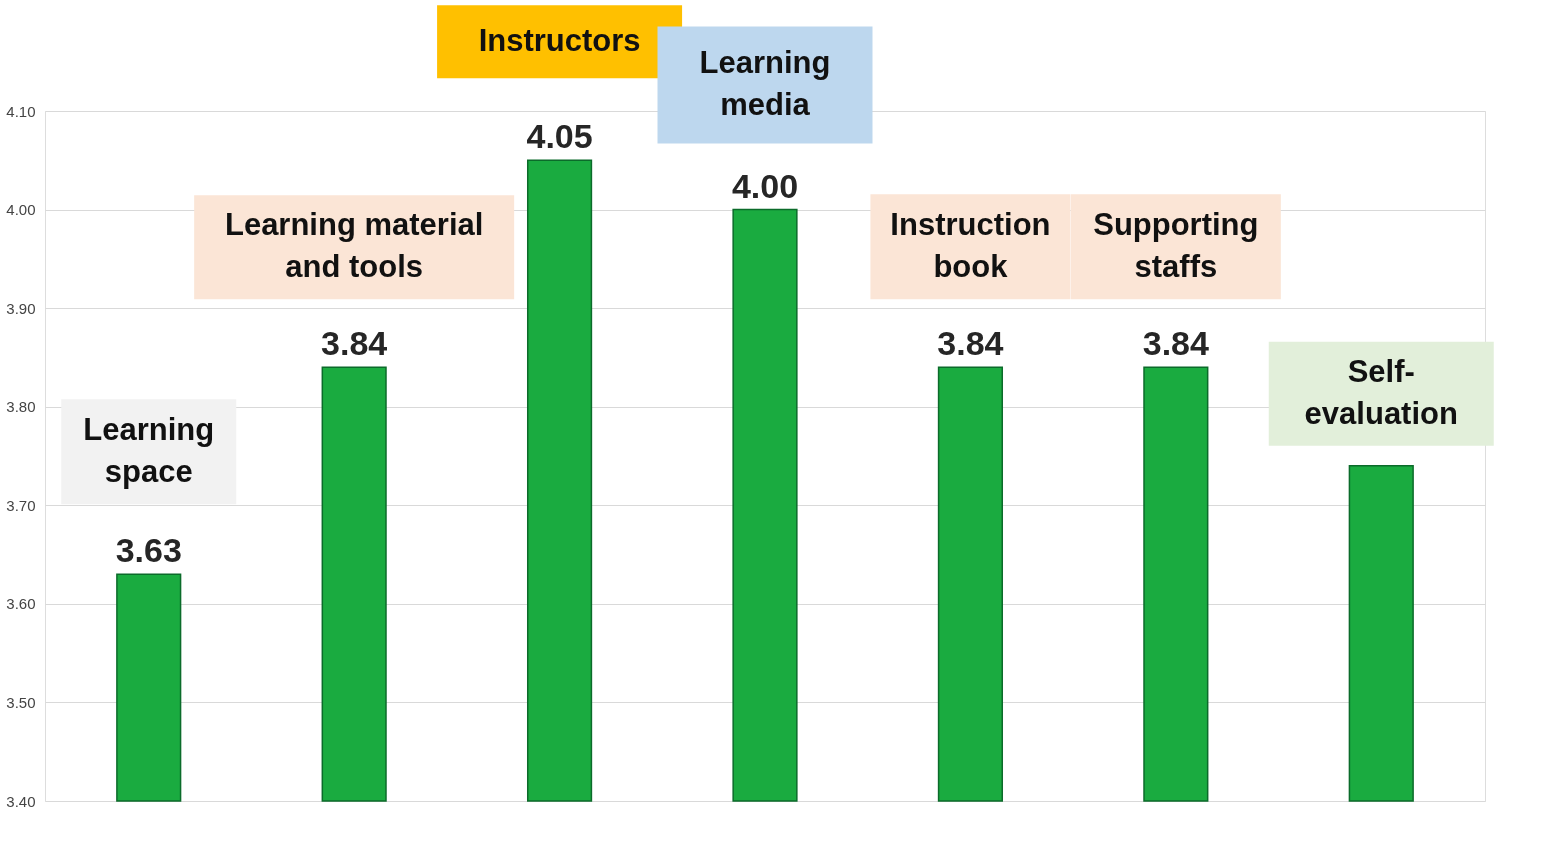  I want to click on y-tick-label: 3.60, so click(21, 604).